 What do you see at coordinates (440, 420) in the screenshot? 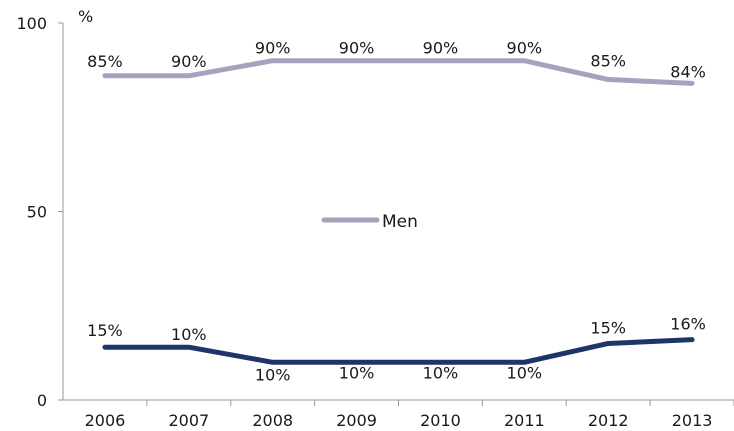
I see `x-tick-label: 2010` at bounding box center [440, 420].